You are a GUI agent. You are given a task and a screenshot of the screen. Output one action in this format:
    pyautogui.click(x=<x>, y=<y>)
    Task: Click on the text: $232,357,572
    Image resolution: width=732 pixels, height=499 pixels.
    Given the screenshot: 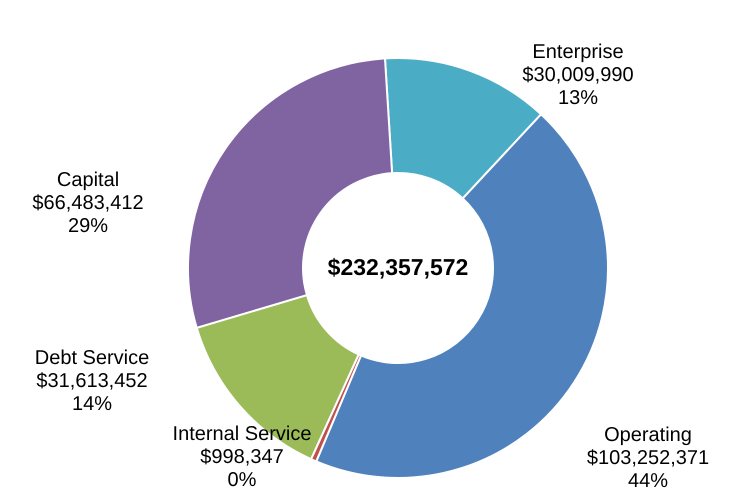 What is the action you would take?
    pyautogui.click(x=398, y=267)
    